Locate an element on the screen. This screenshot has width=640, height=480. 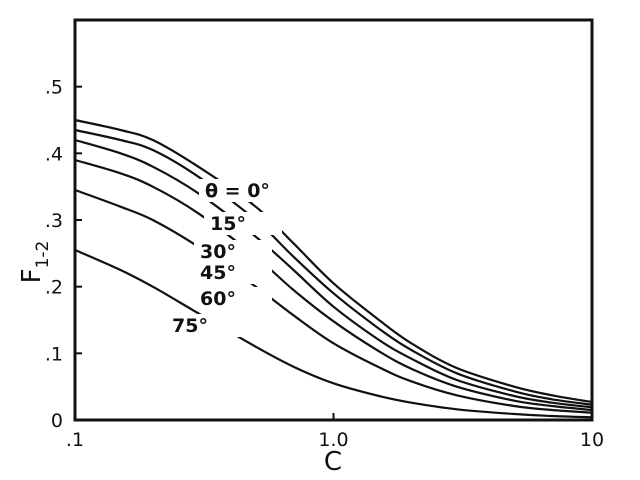
y-tick-label: .2 is located at coordinates (54, 288).